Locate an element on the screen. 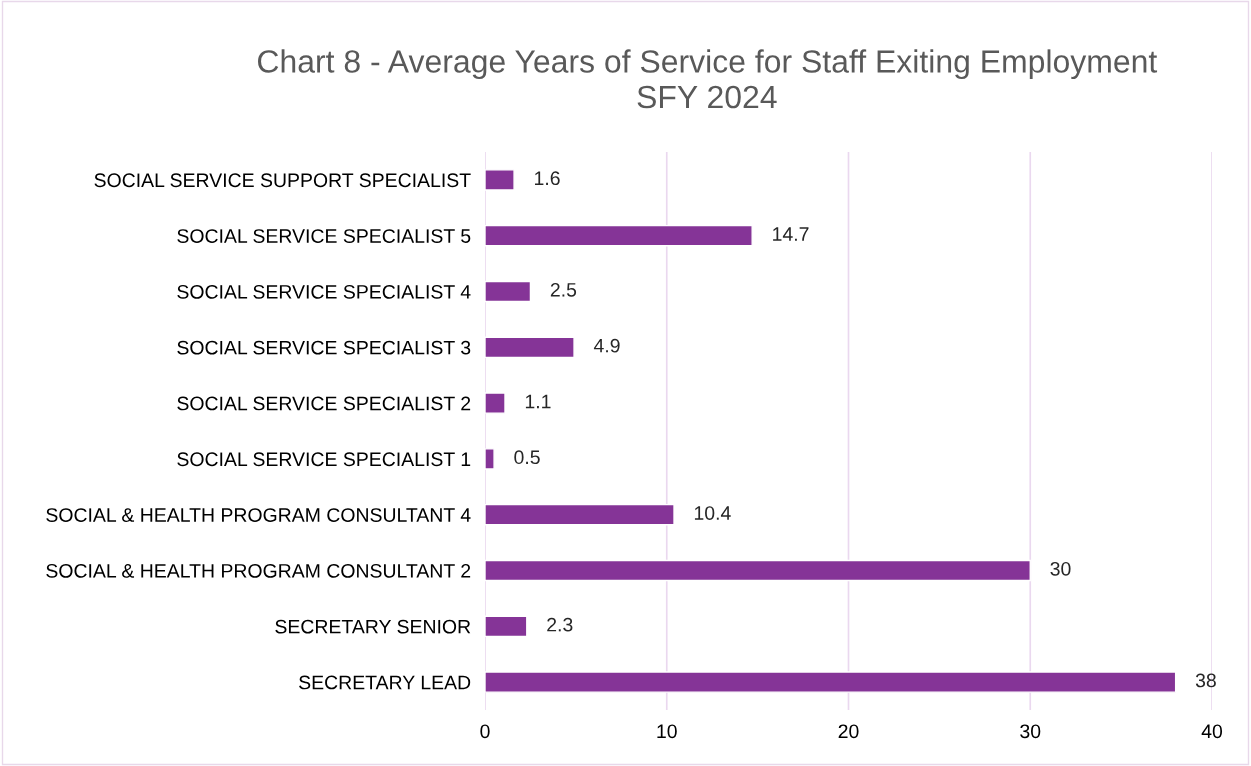  data-label: 10.4 is located at coordinates (712, 513).